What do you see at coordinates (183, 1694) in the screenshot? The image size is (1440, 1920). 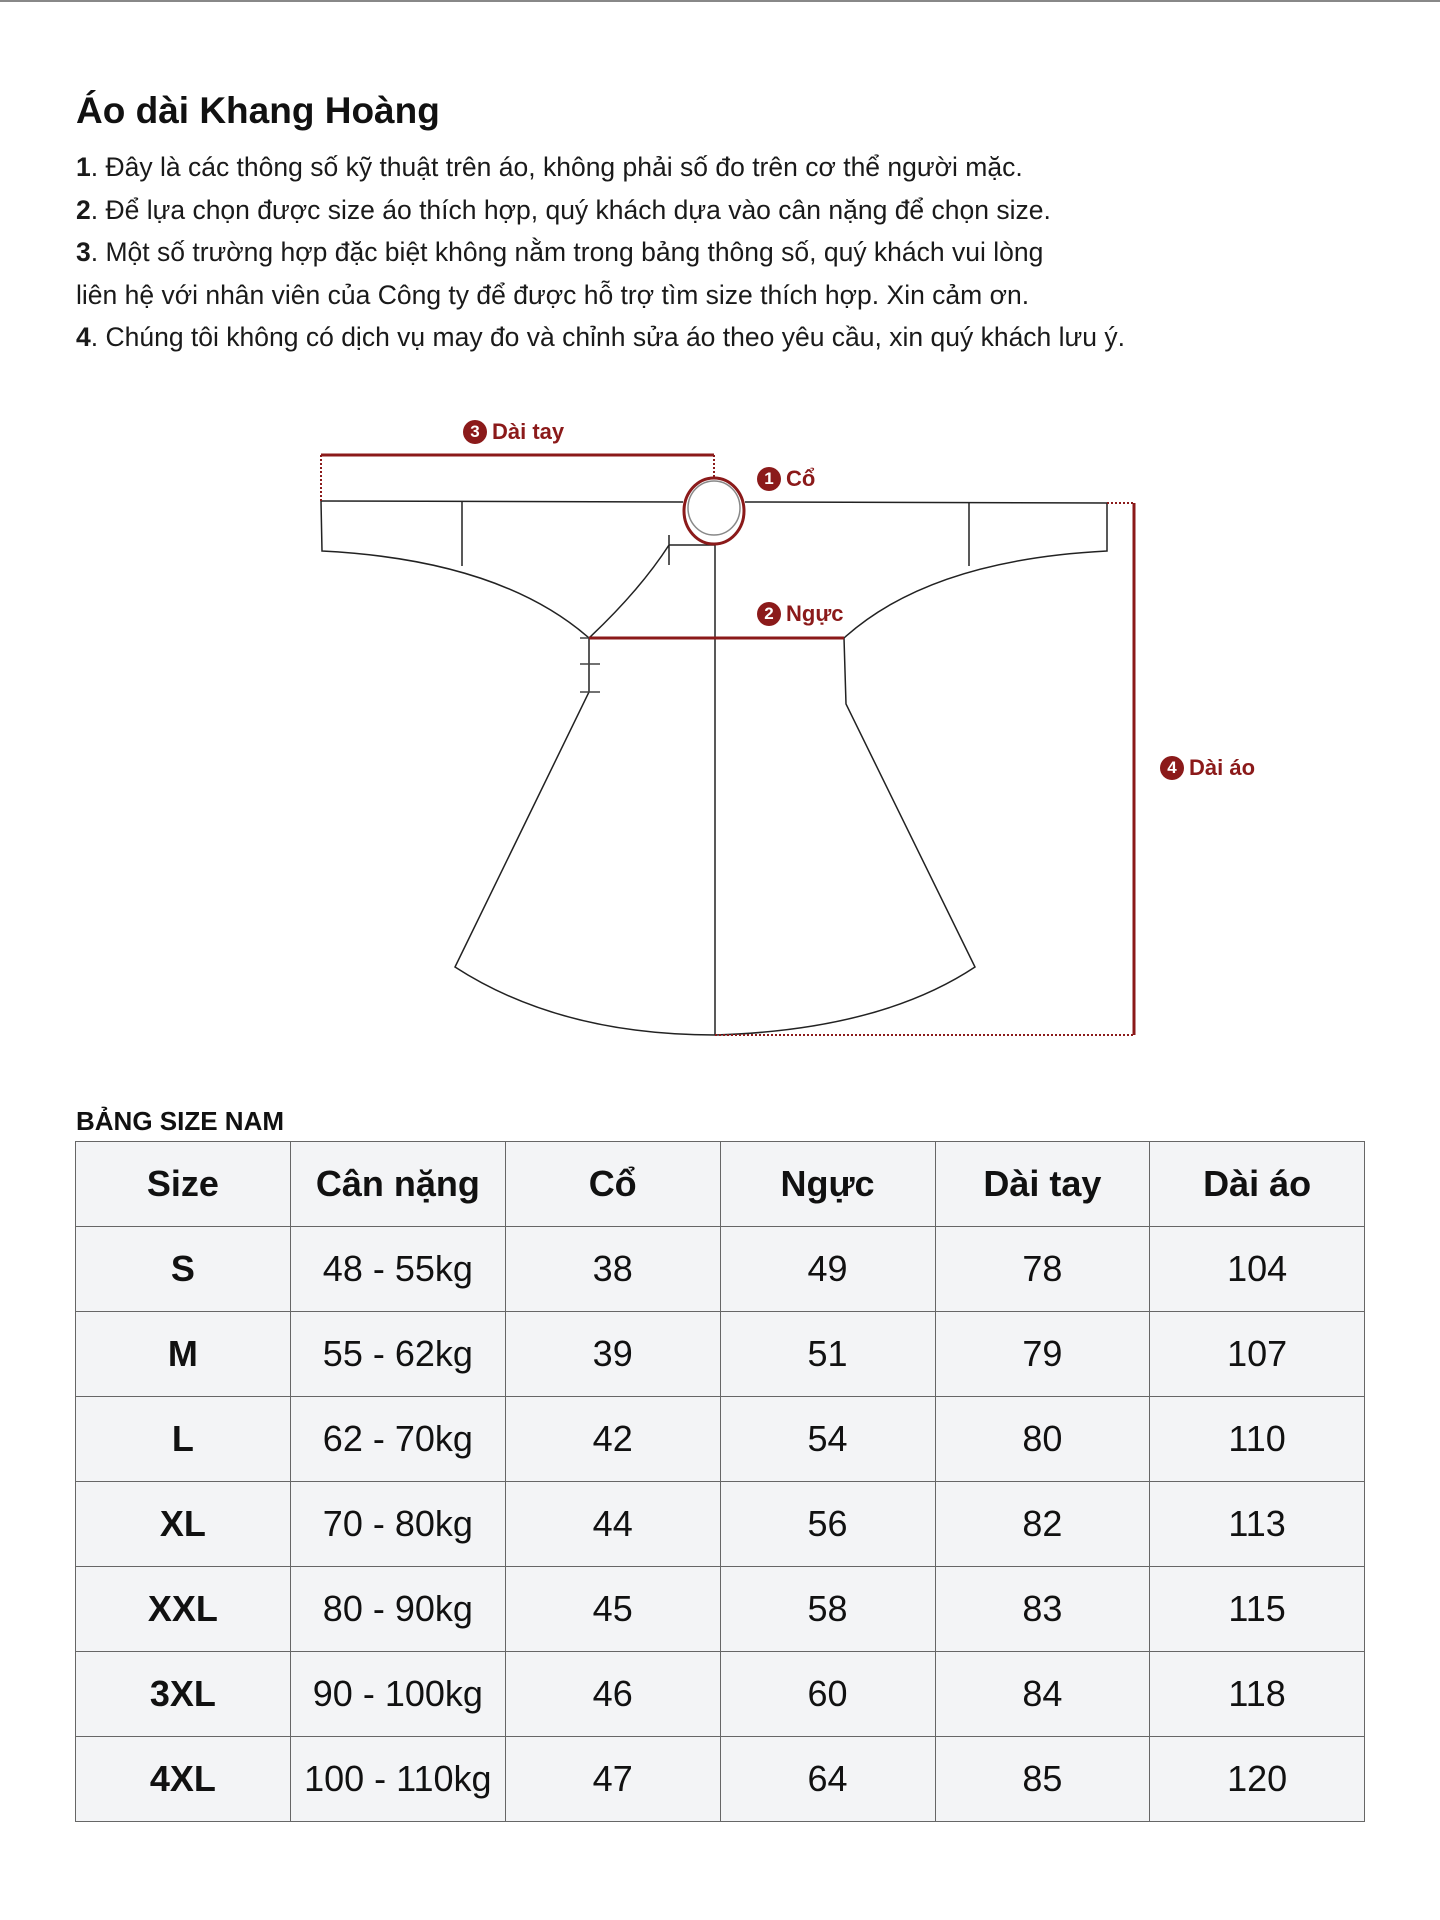 I see `size-cell: 3XL` at bounding box center [183, 1694].